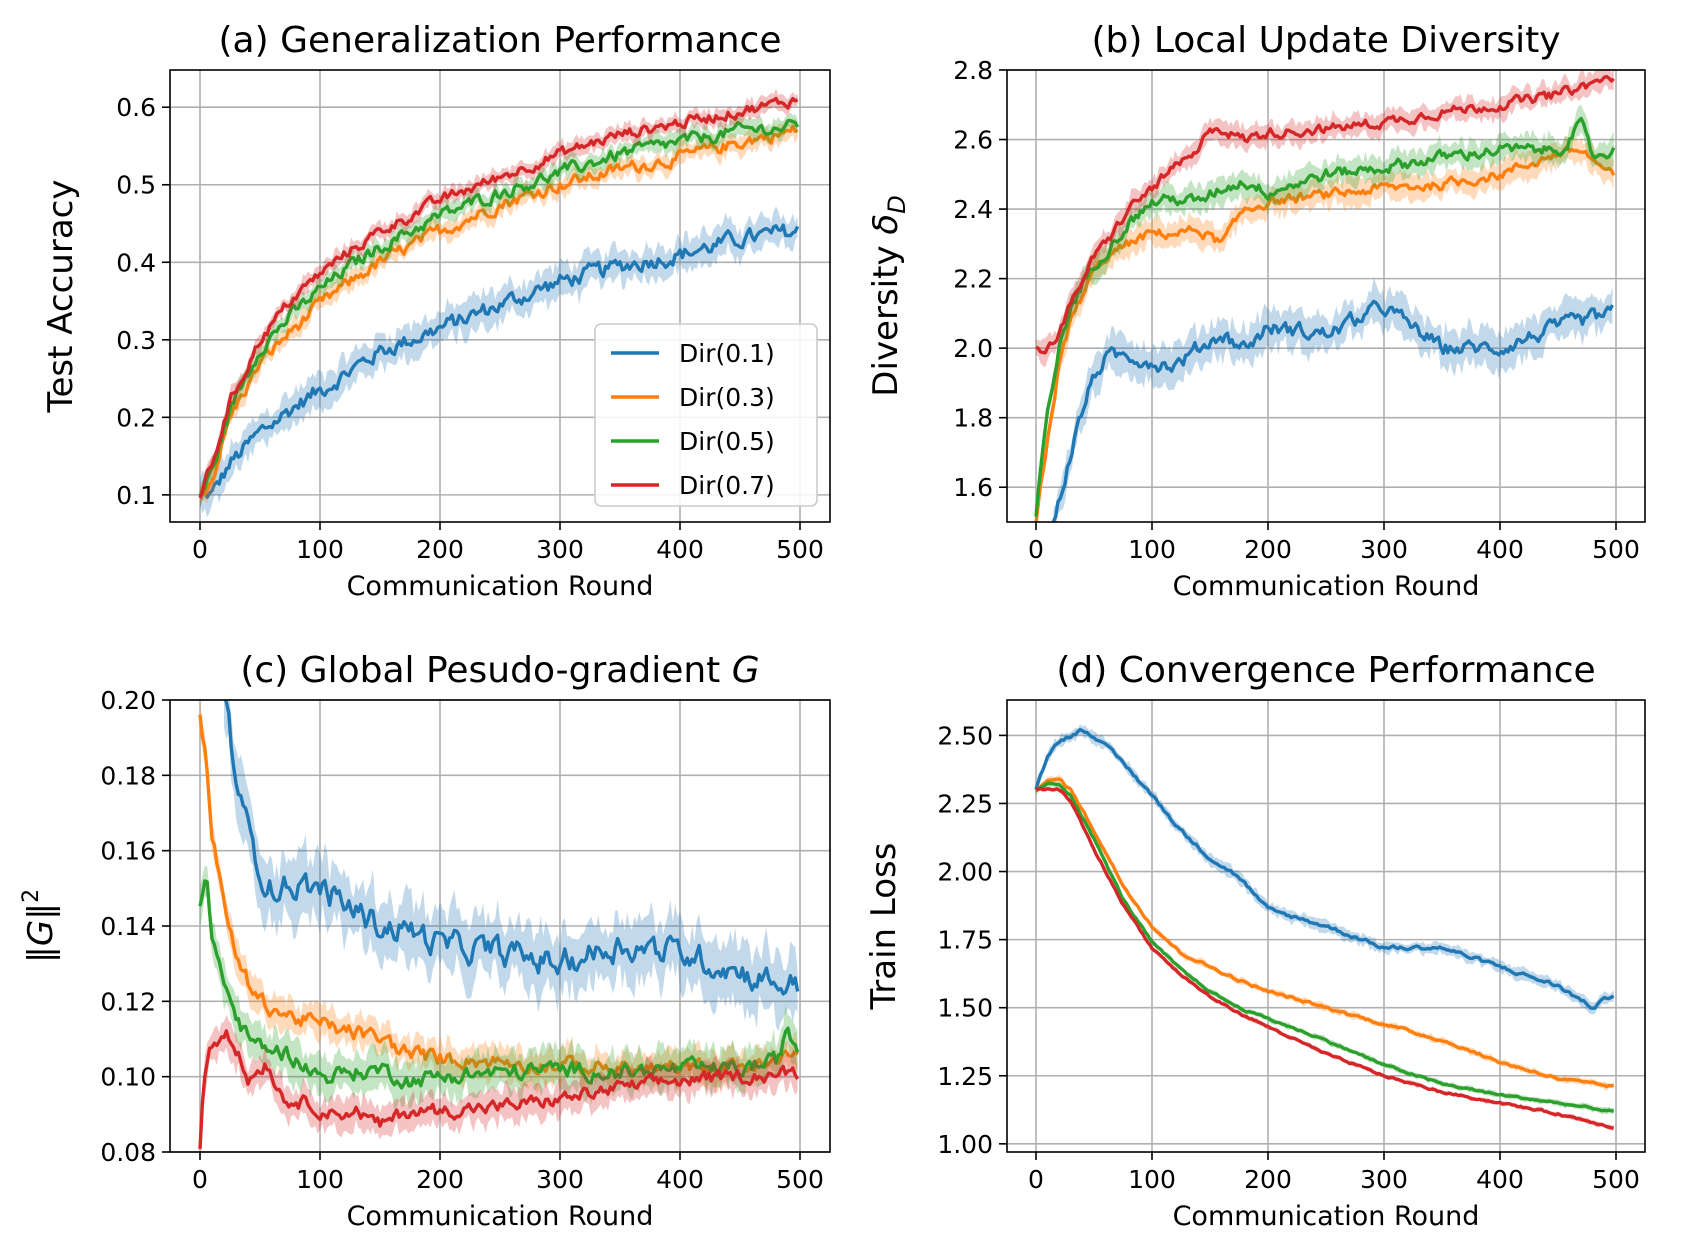  Describe the element at coordinates (965, 940) in the screenshot. I see `y-tick-label: 1.75` at that location.